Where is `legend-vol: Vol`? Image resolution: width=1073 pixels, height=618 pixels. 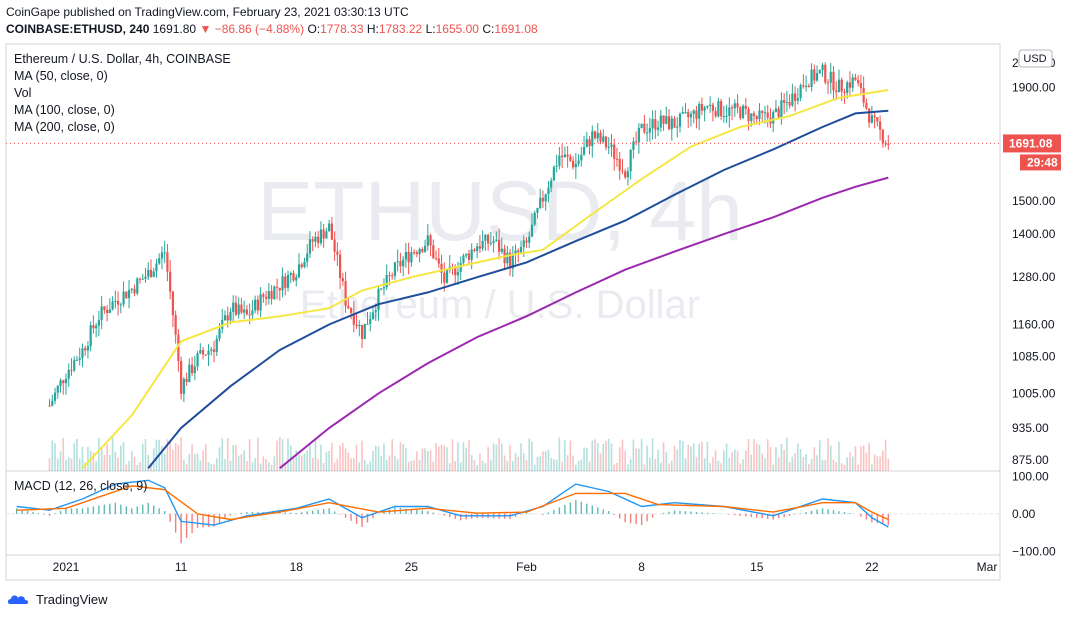 legend-vol: Vol is located at coordinates (23, 93).